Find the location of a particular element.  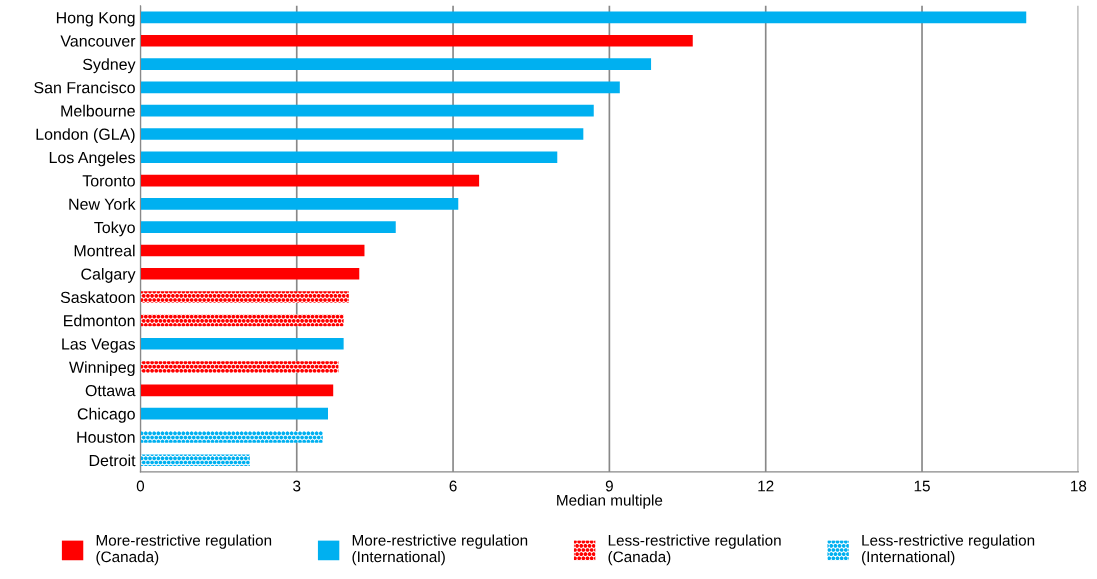

y-tick-label: Calgary is located at coordinates (108, 275).